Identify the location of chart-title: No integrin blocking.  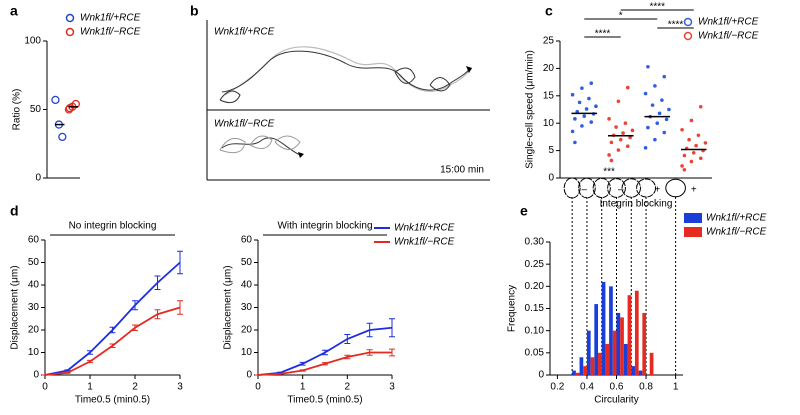
(113, 226).